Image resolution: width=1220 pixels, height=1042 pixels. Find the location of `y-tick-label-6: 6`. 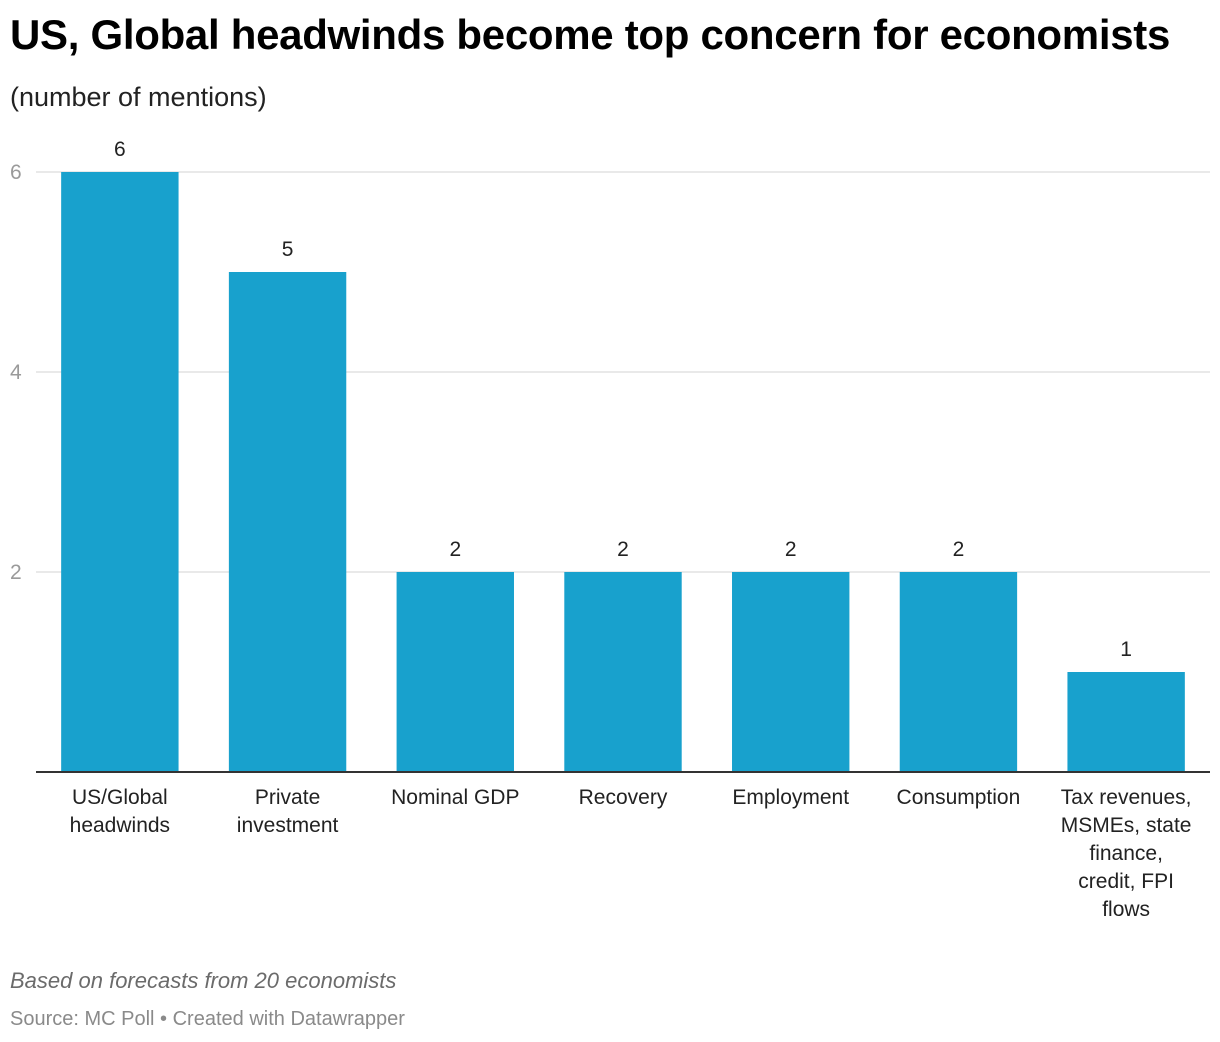

y-tick-label-6: 6 is located at coordinates (16, 172).